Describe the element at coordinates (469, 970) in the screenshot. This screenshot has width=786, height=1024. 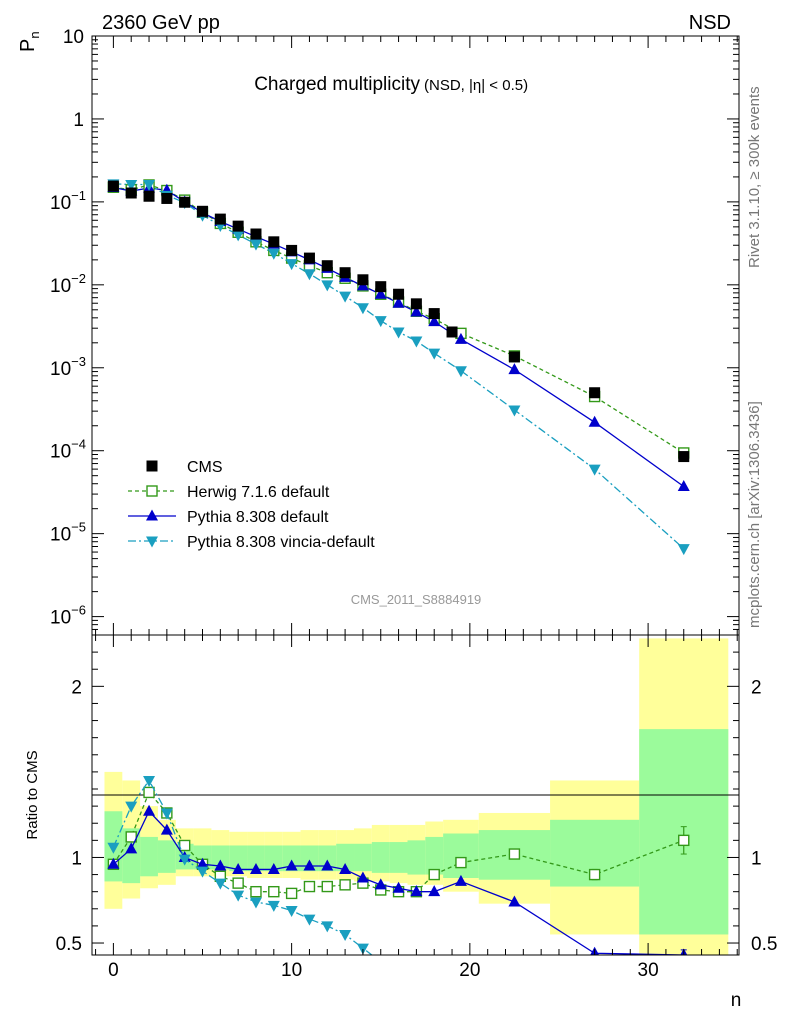
I see `x-tick-label: 20` at that location.